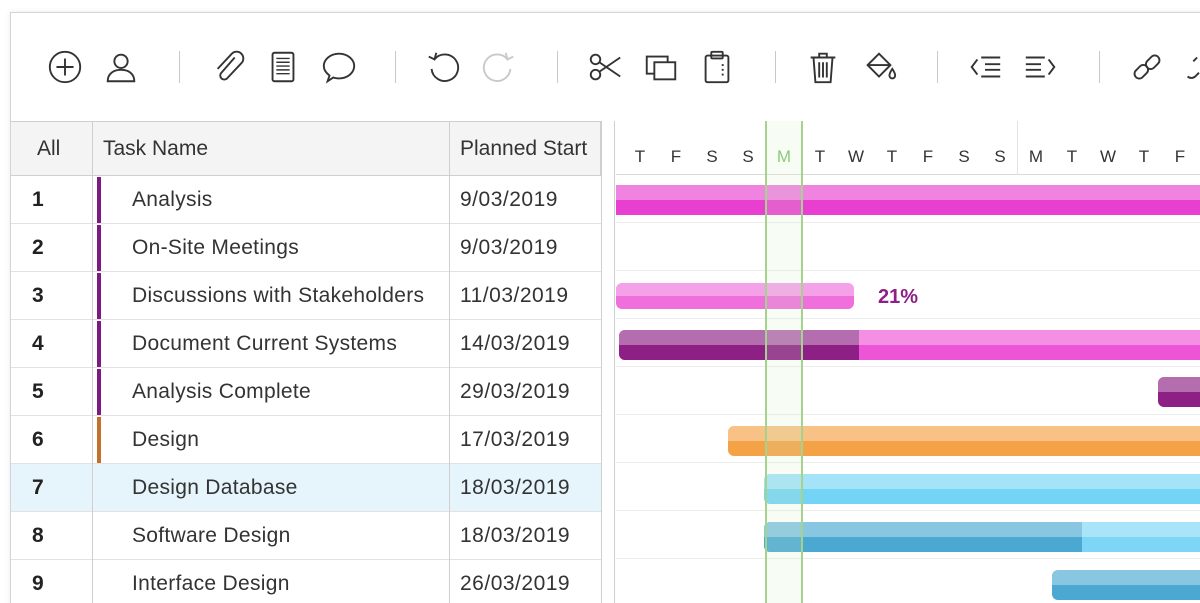 The height and width of the screenshot is (603, 1200). I want to click on comment-icon, so click(339, 67).